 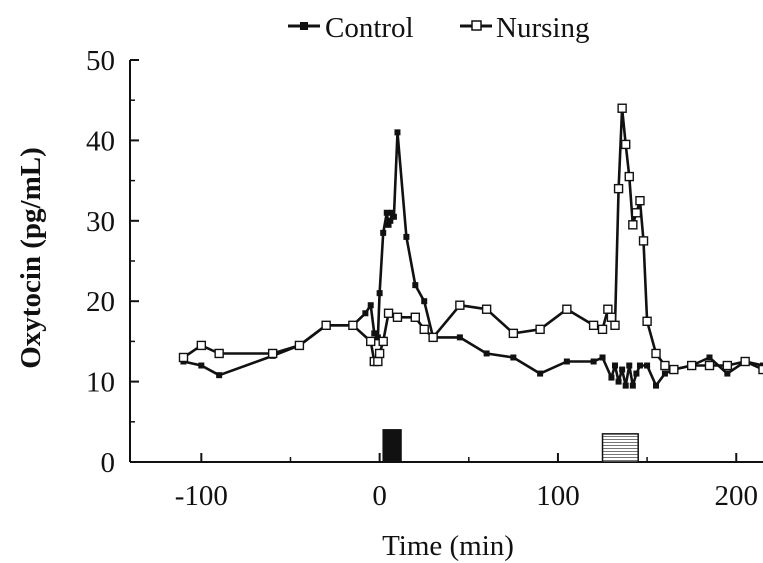 I want to click on bar-markers, so click(x=510, y=446).